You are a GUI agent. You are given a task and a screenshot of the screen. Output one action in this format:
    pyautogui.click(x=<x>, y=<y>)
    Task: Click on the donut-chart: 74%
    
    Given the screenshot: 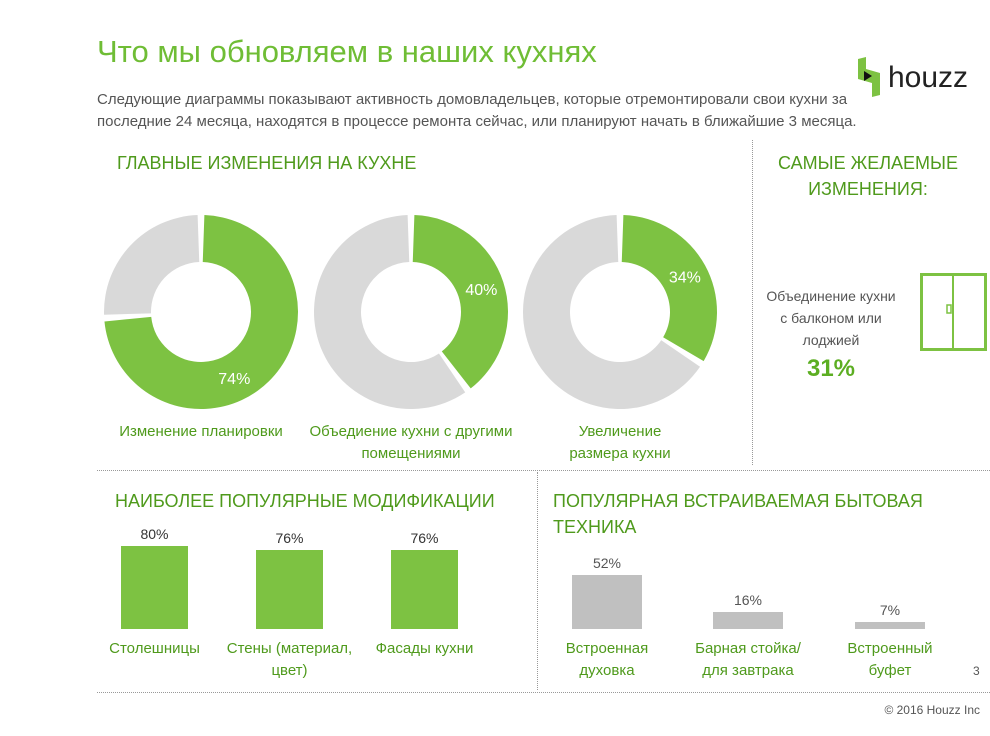 What is the action you would take?
    pyautogui.click(x=201, y=312)
    